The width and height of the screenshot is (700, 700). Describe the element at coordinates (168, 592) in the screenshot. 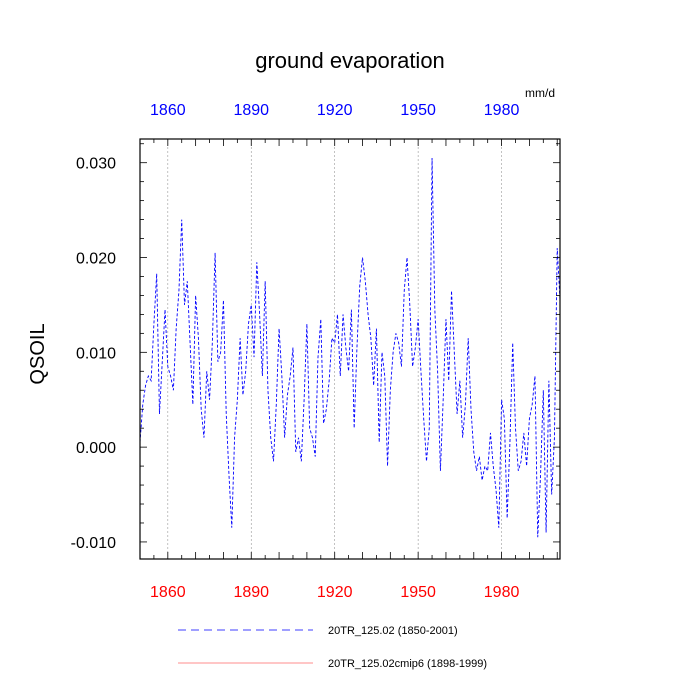

I see `x-tick-label-bottom: 1860` at that location.